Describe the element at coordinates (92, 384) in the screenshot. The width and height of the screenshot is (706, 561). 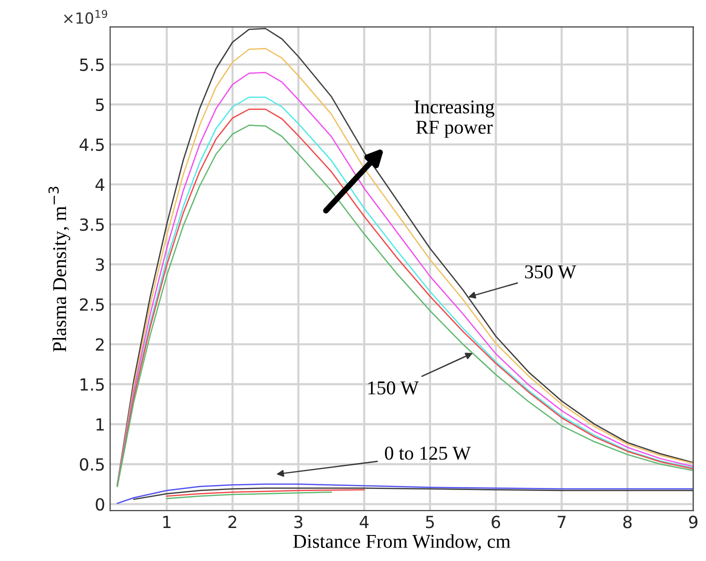
I see `y-tick-label: 1.5` at that location.